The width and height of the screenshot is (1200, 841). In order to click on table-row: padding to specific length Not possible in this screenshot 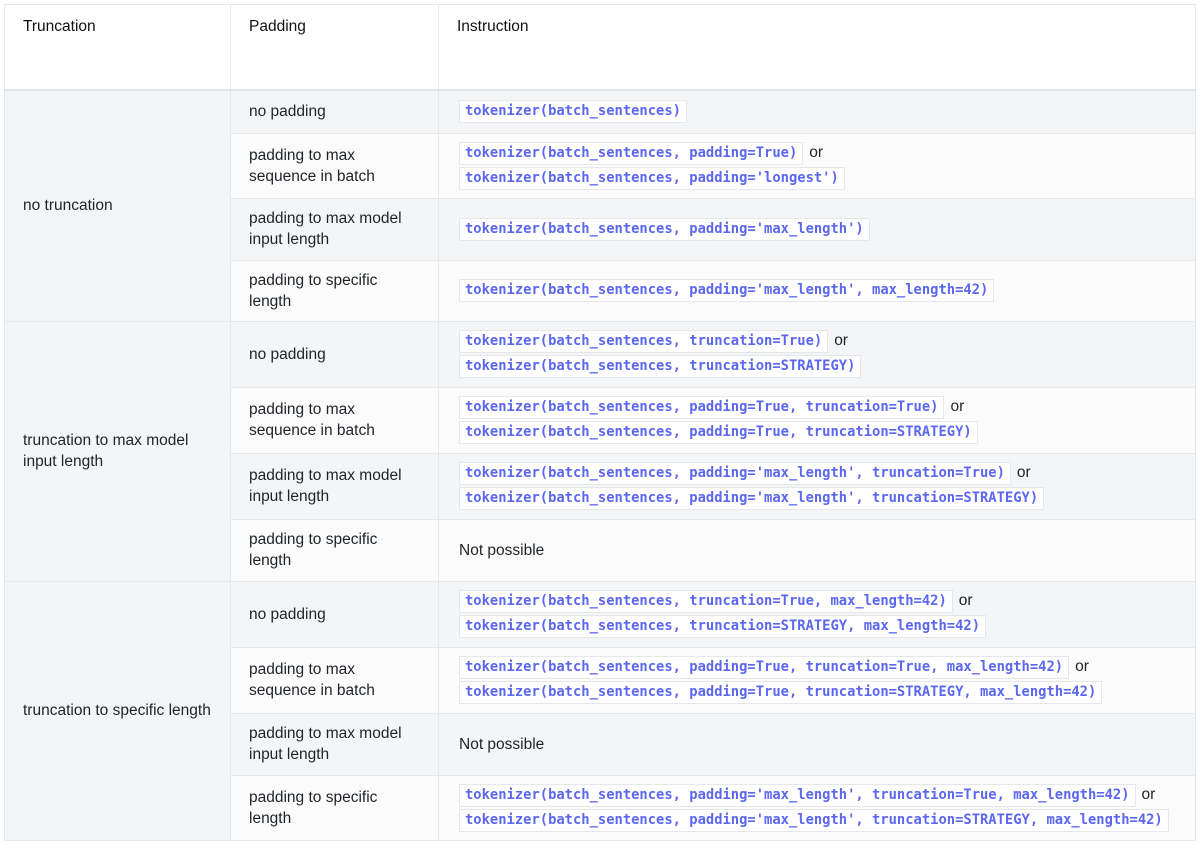, I will do `click(600, 550)`.